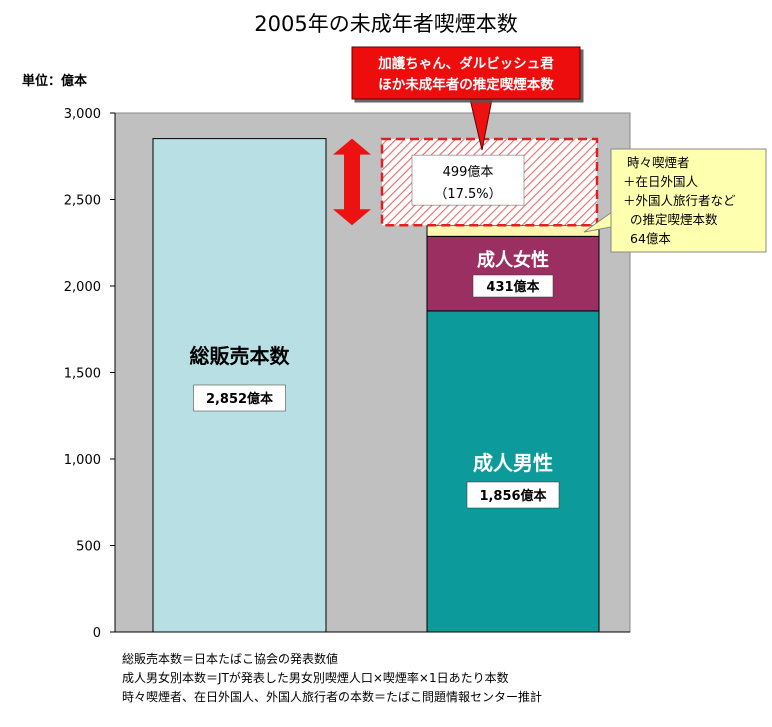 This screenshot has height=727, width=772. I want to click on male-value-label: 1,856億本, so click(512, 496).